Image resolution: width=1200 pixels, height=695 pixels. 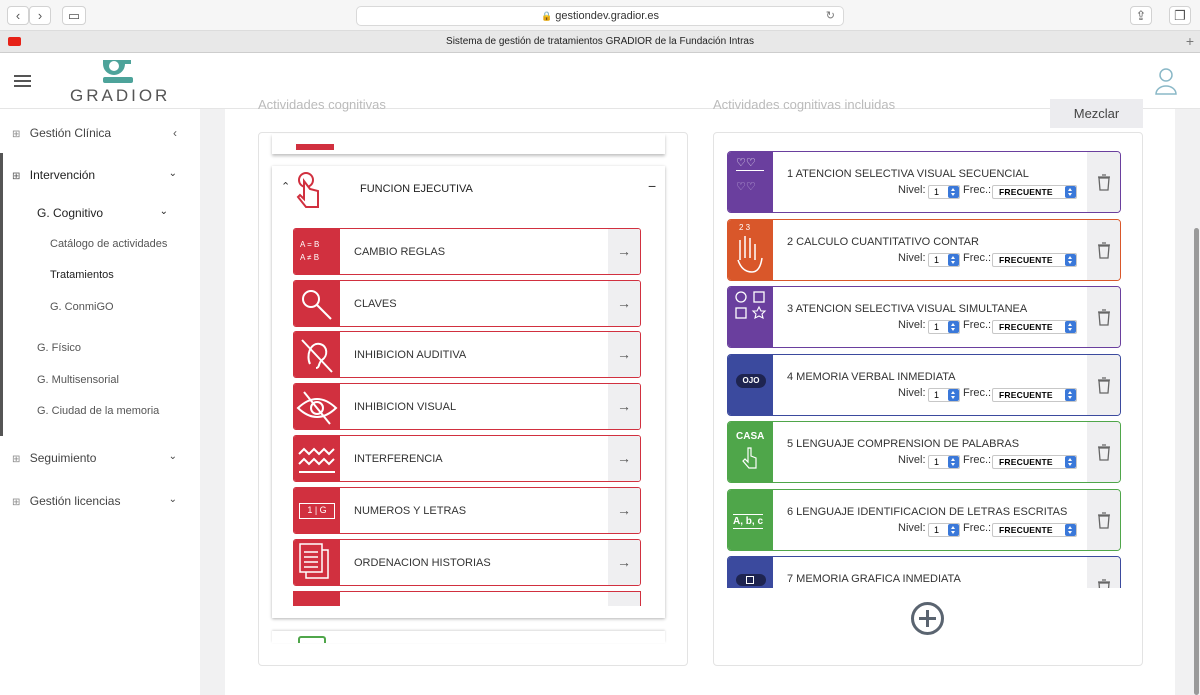 What do you see at coordinates (830, 16) in the screenshot?
I see `reload-icon: ↻` at bounding box center [830, 16].